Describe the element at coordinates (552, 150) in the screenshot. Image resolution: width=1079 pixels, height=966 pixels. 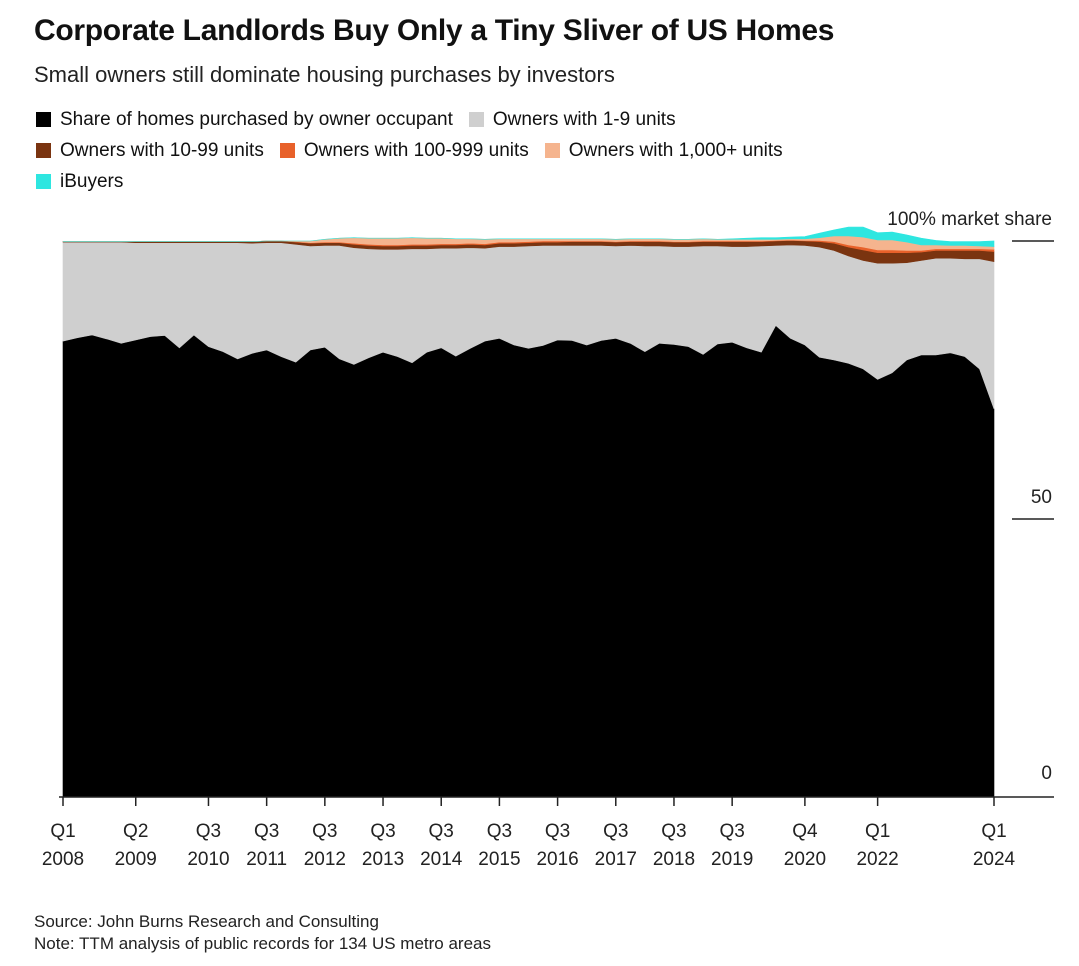
I see `legend-swatch-1000-plus-units` at that location.